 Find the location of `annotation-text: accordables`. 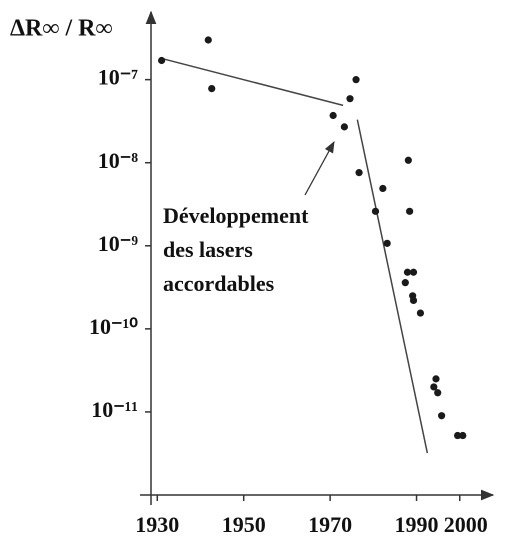

annotation-text: accordables is located at coordinates (219, 283).